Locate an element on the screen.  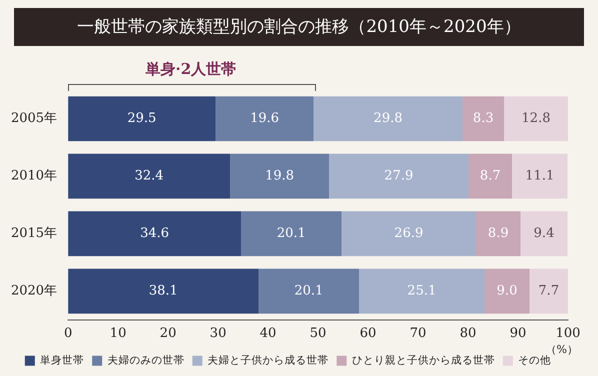
data-label: 12.8 is located at coordinates (536, 118).